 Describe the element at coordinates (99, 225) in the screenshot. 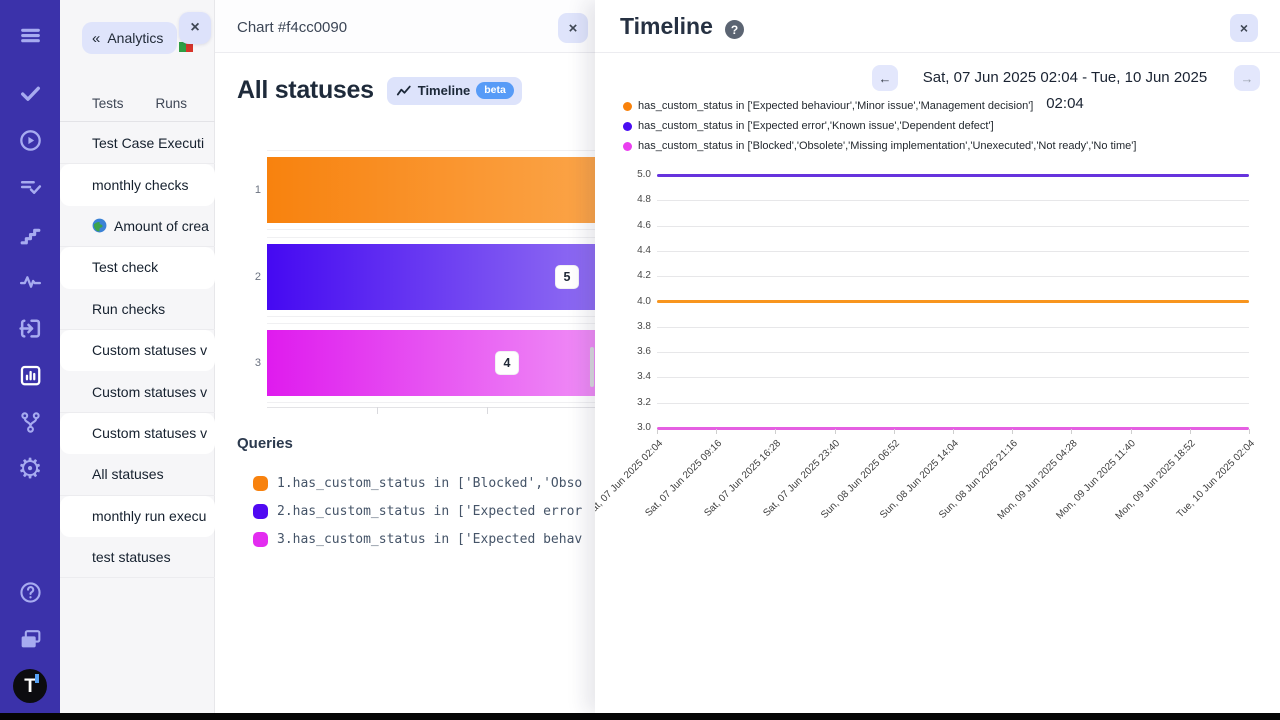

I see `globe-icon` at that location.